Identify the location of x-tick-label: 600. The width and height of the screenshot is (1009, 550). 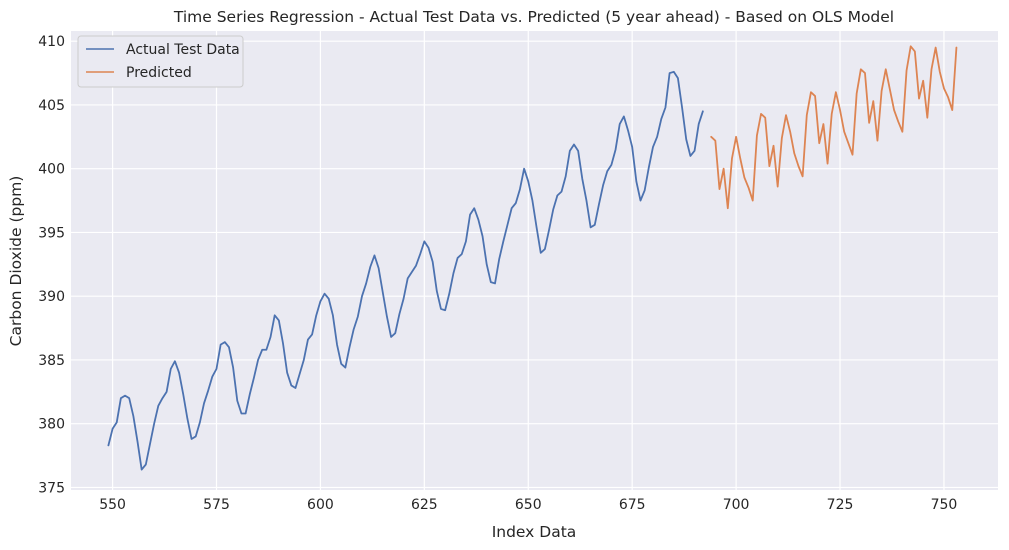
(320, 505).